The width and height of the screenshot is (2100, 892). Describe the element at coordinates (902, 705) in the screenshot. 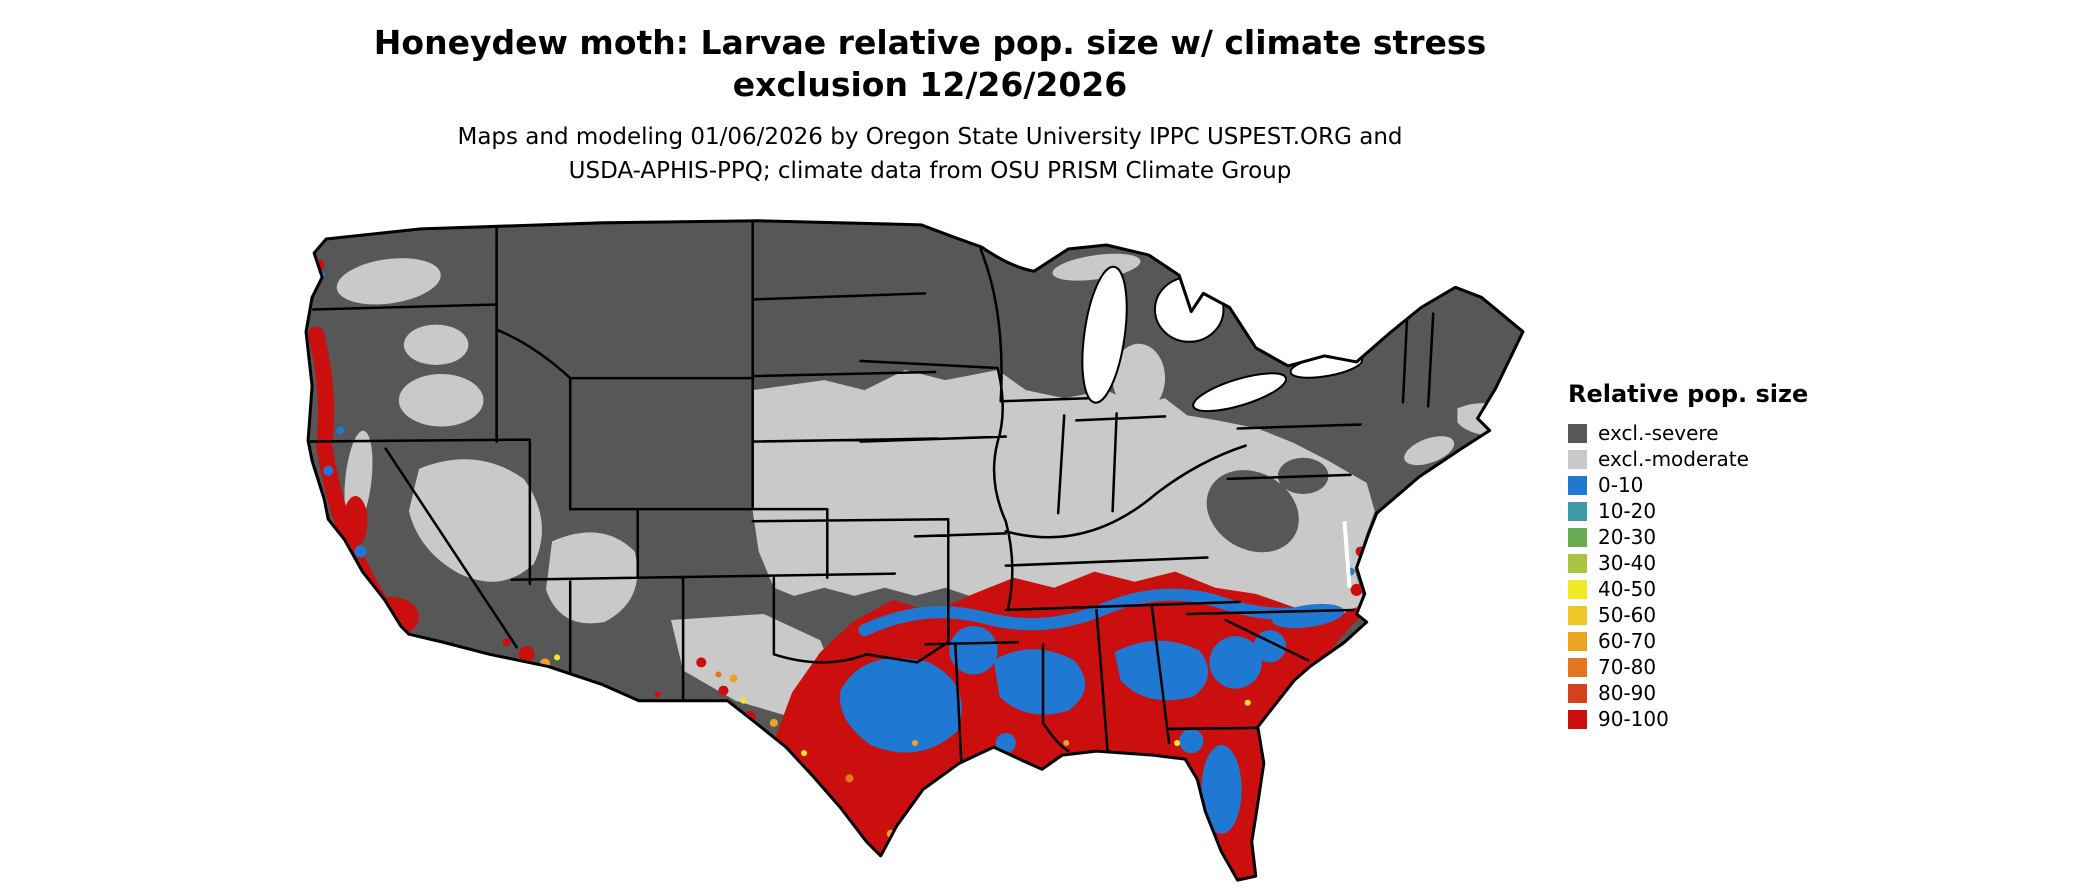

I see `yellow-speckles` at that location.